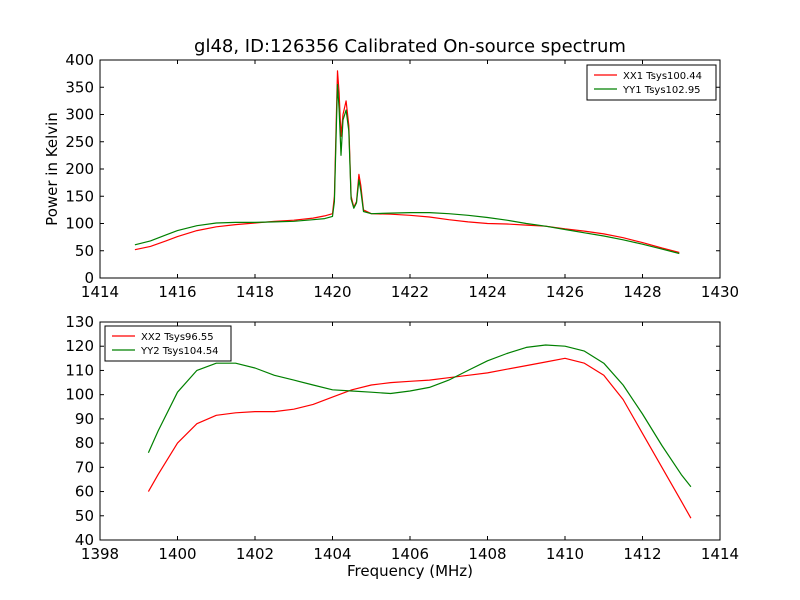 The image size is (800, 600). What do you see at coordinates (642, 292) in the screenshot?
I see `x-tick-label: 1428` at bounding box center [642, 292].